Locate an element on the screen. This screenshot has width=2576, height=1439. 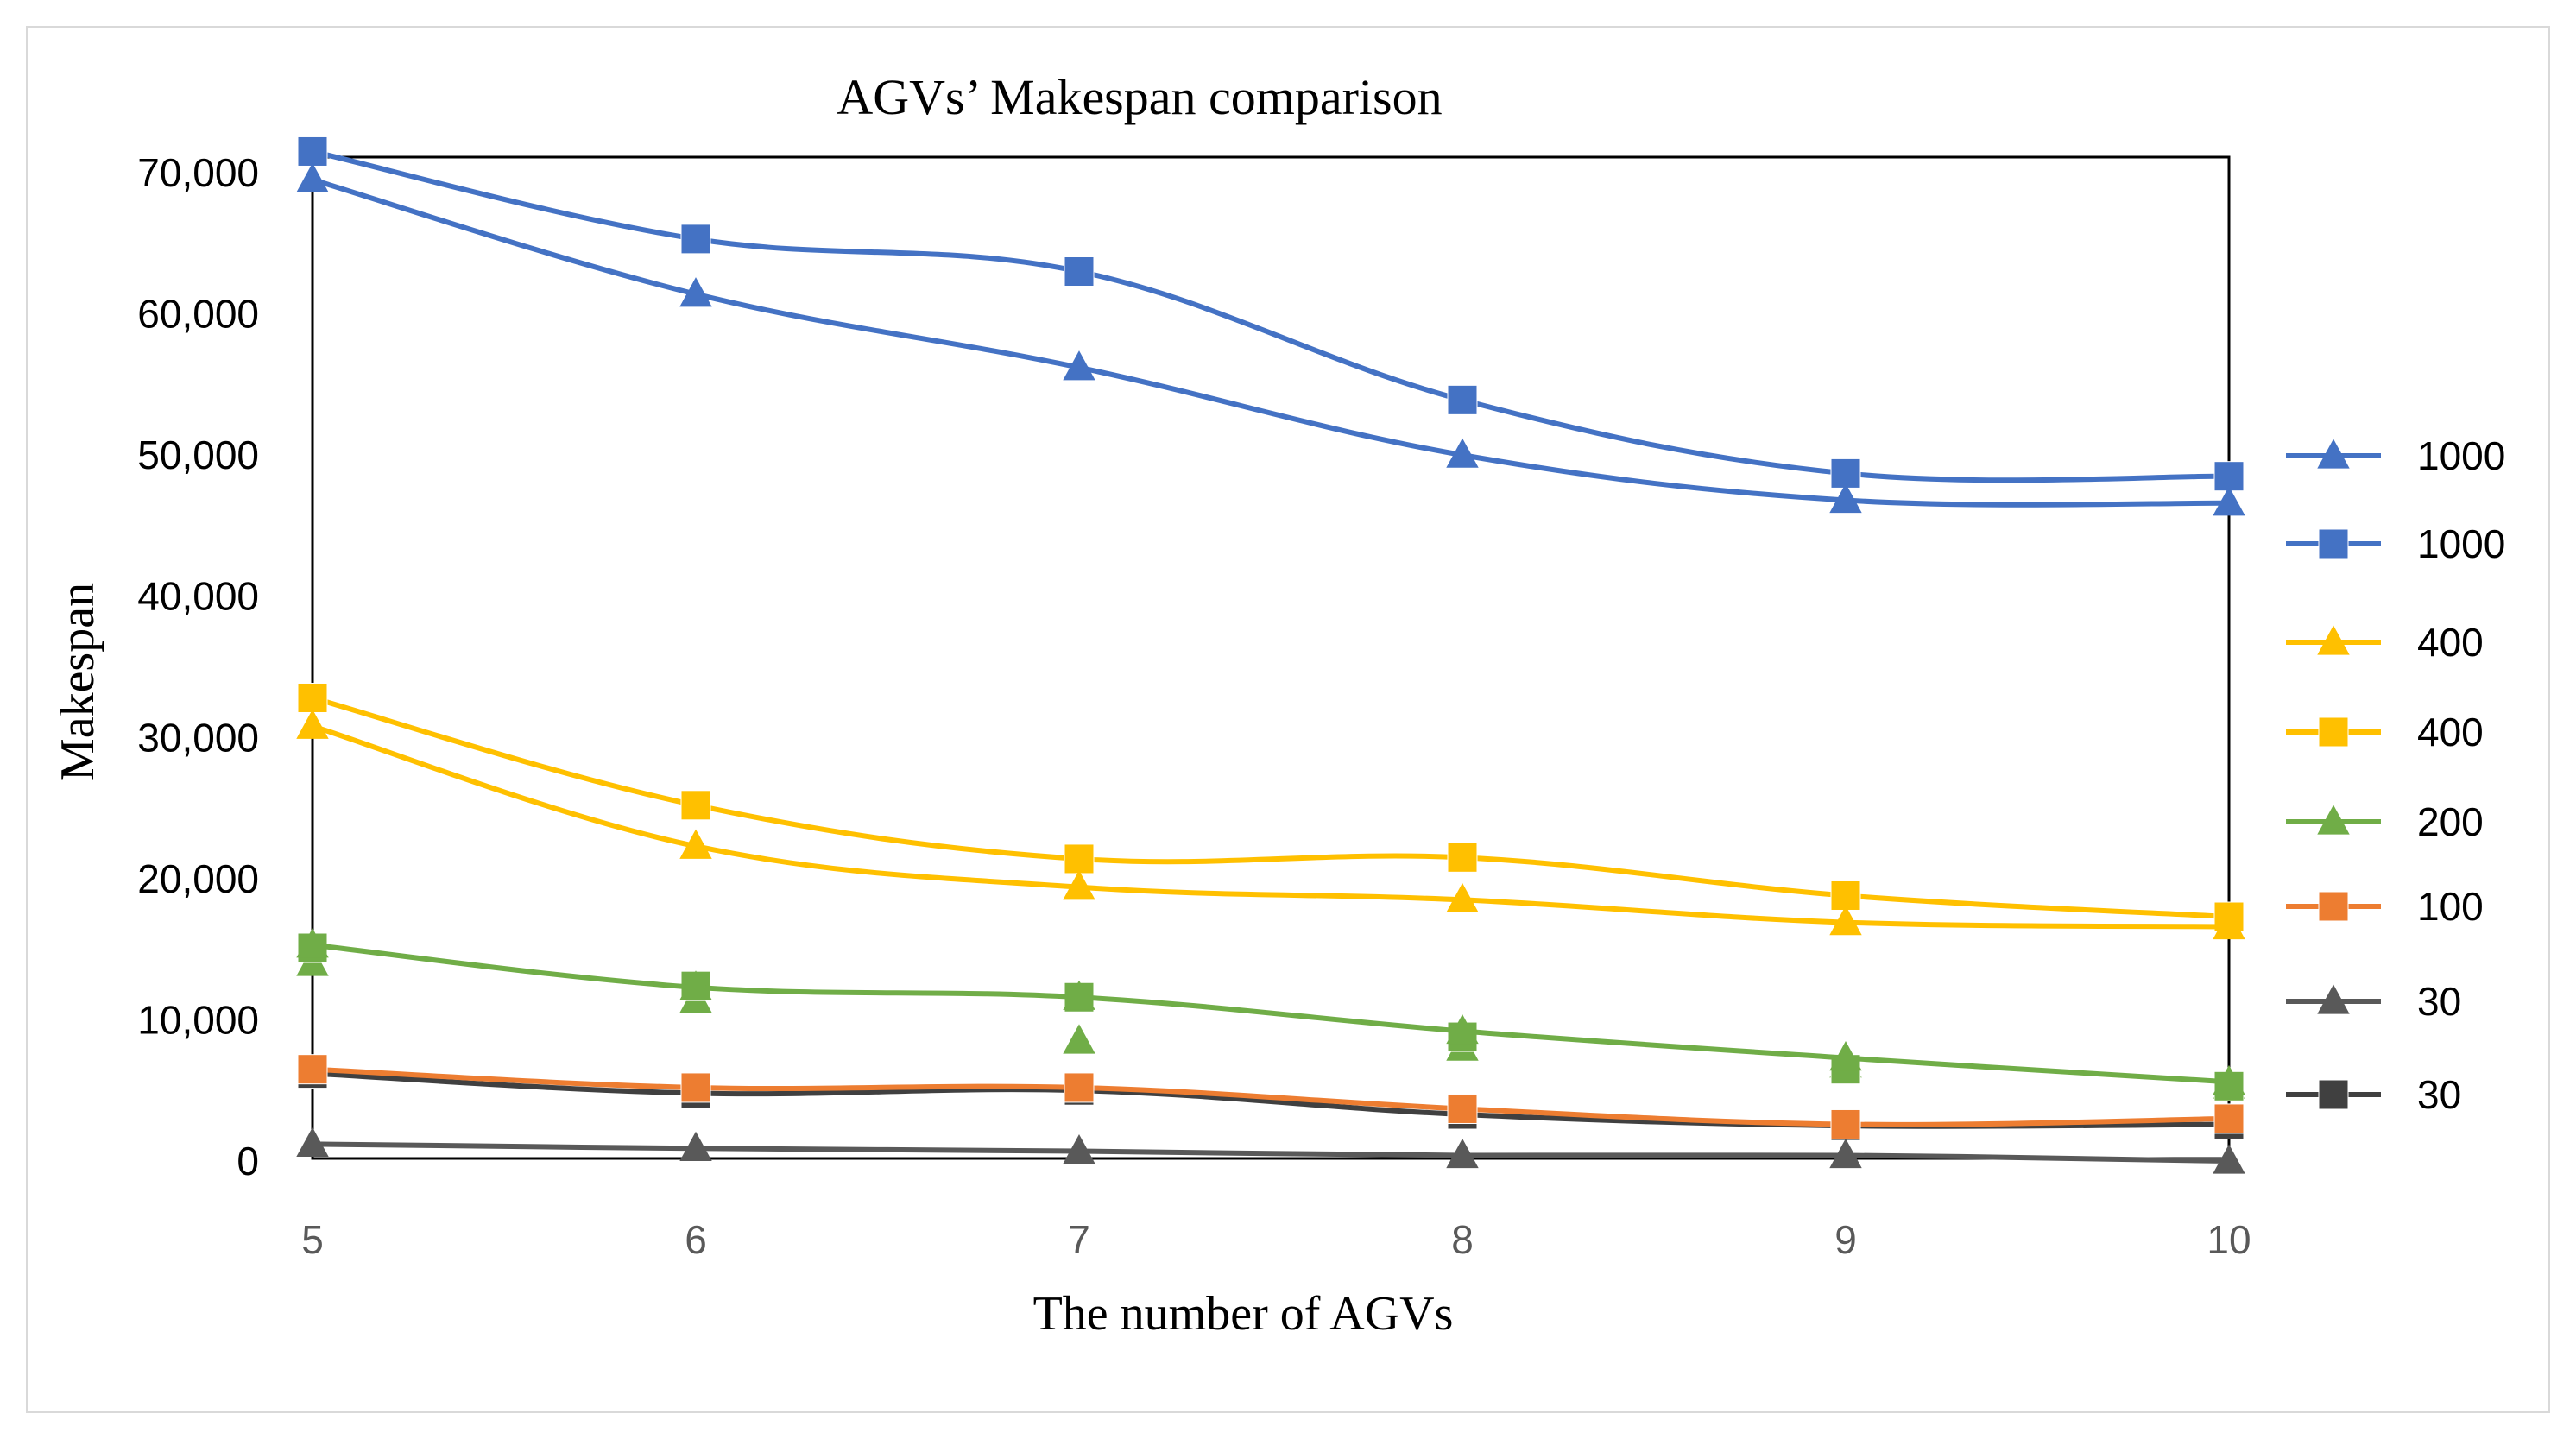
legend-label: 200 is located at coordinates (2450, 821).